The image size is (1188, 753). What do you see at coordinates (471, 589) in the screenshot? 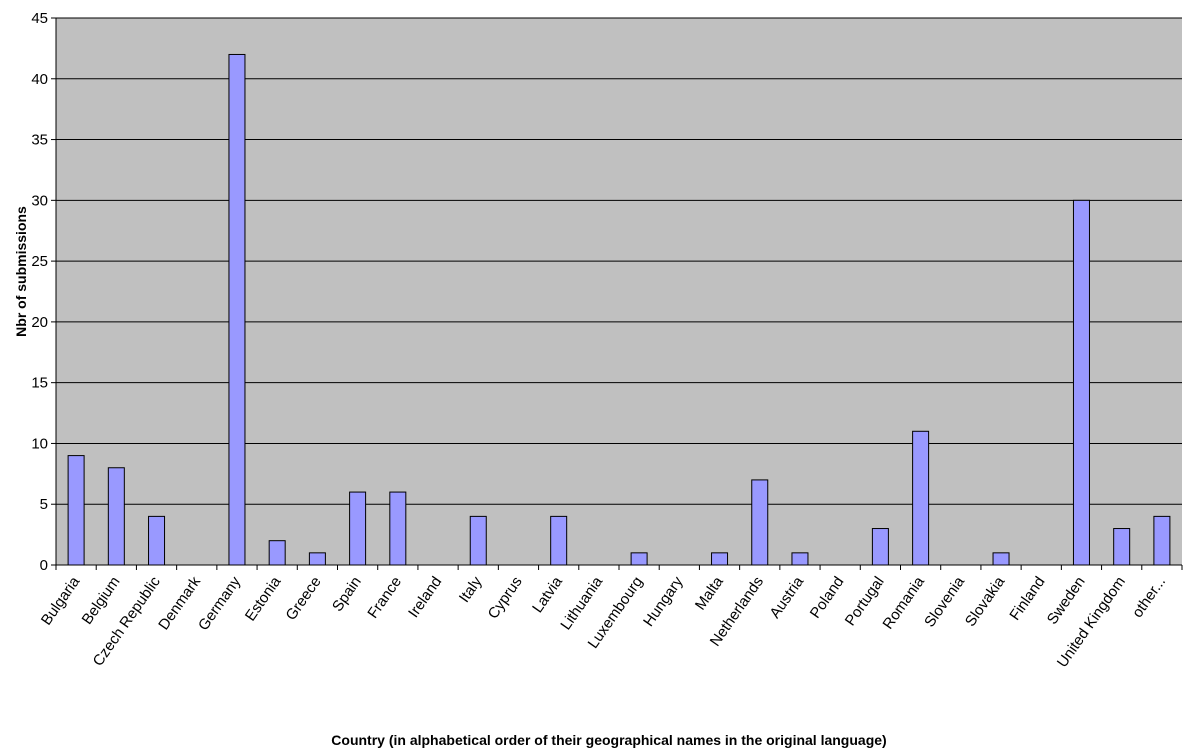
I see `x-tick-label: Italy` at bounding box center [471, 589].